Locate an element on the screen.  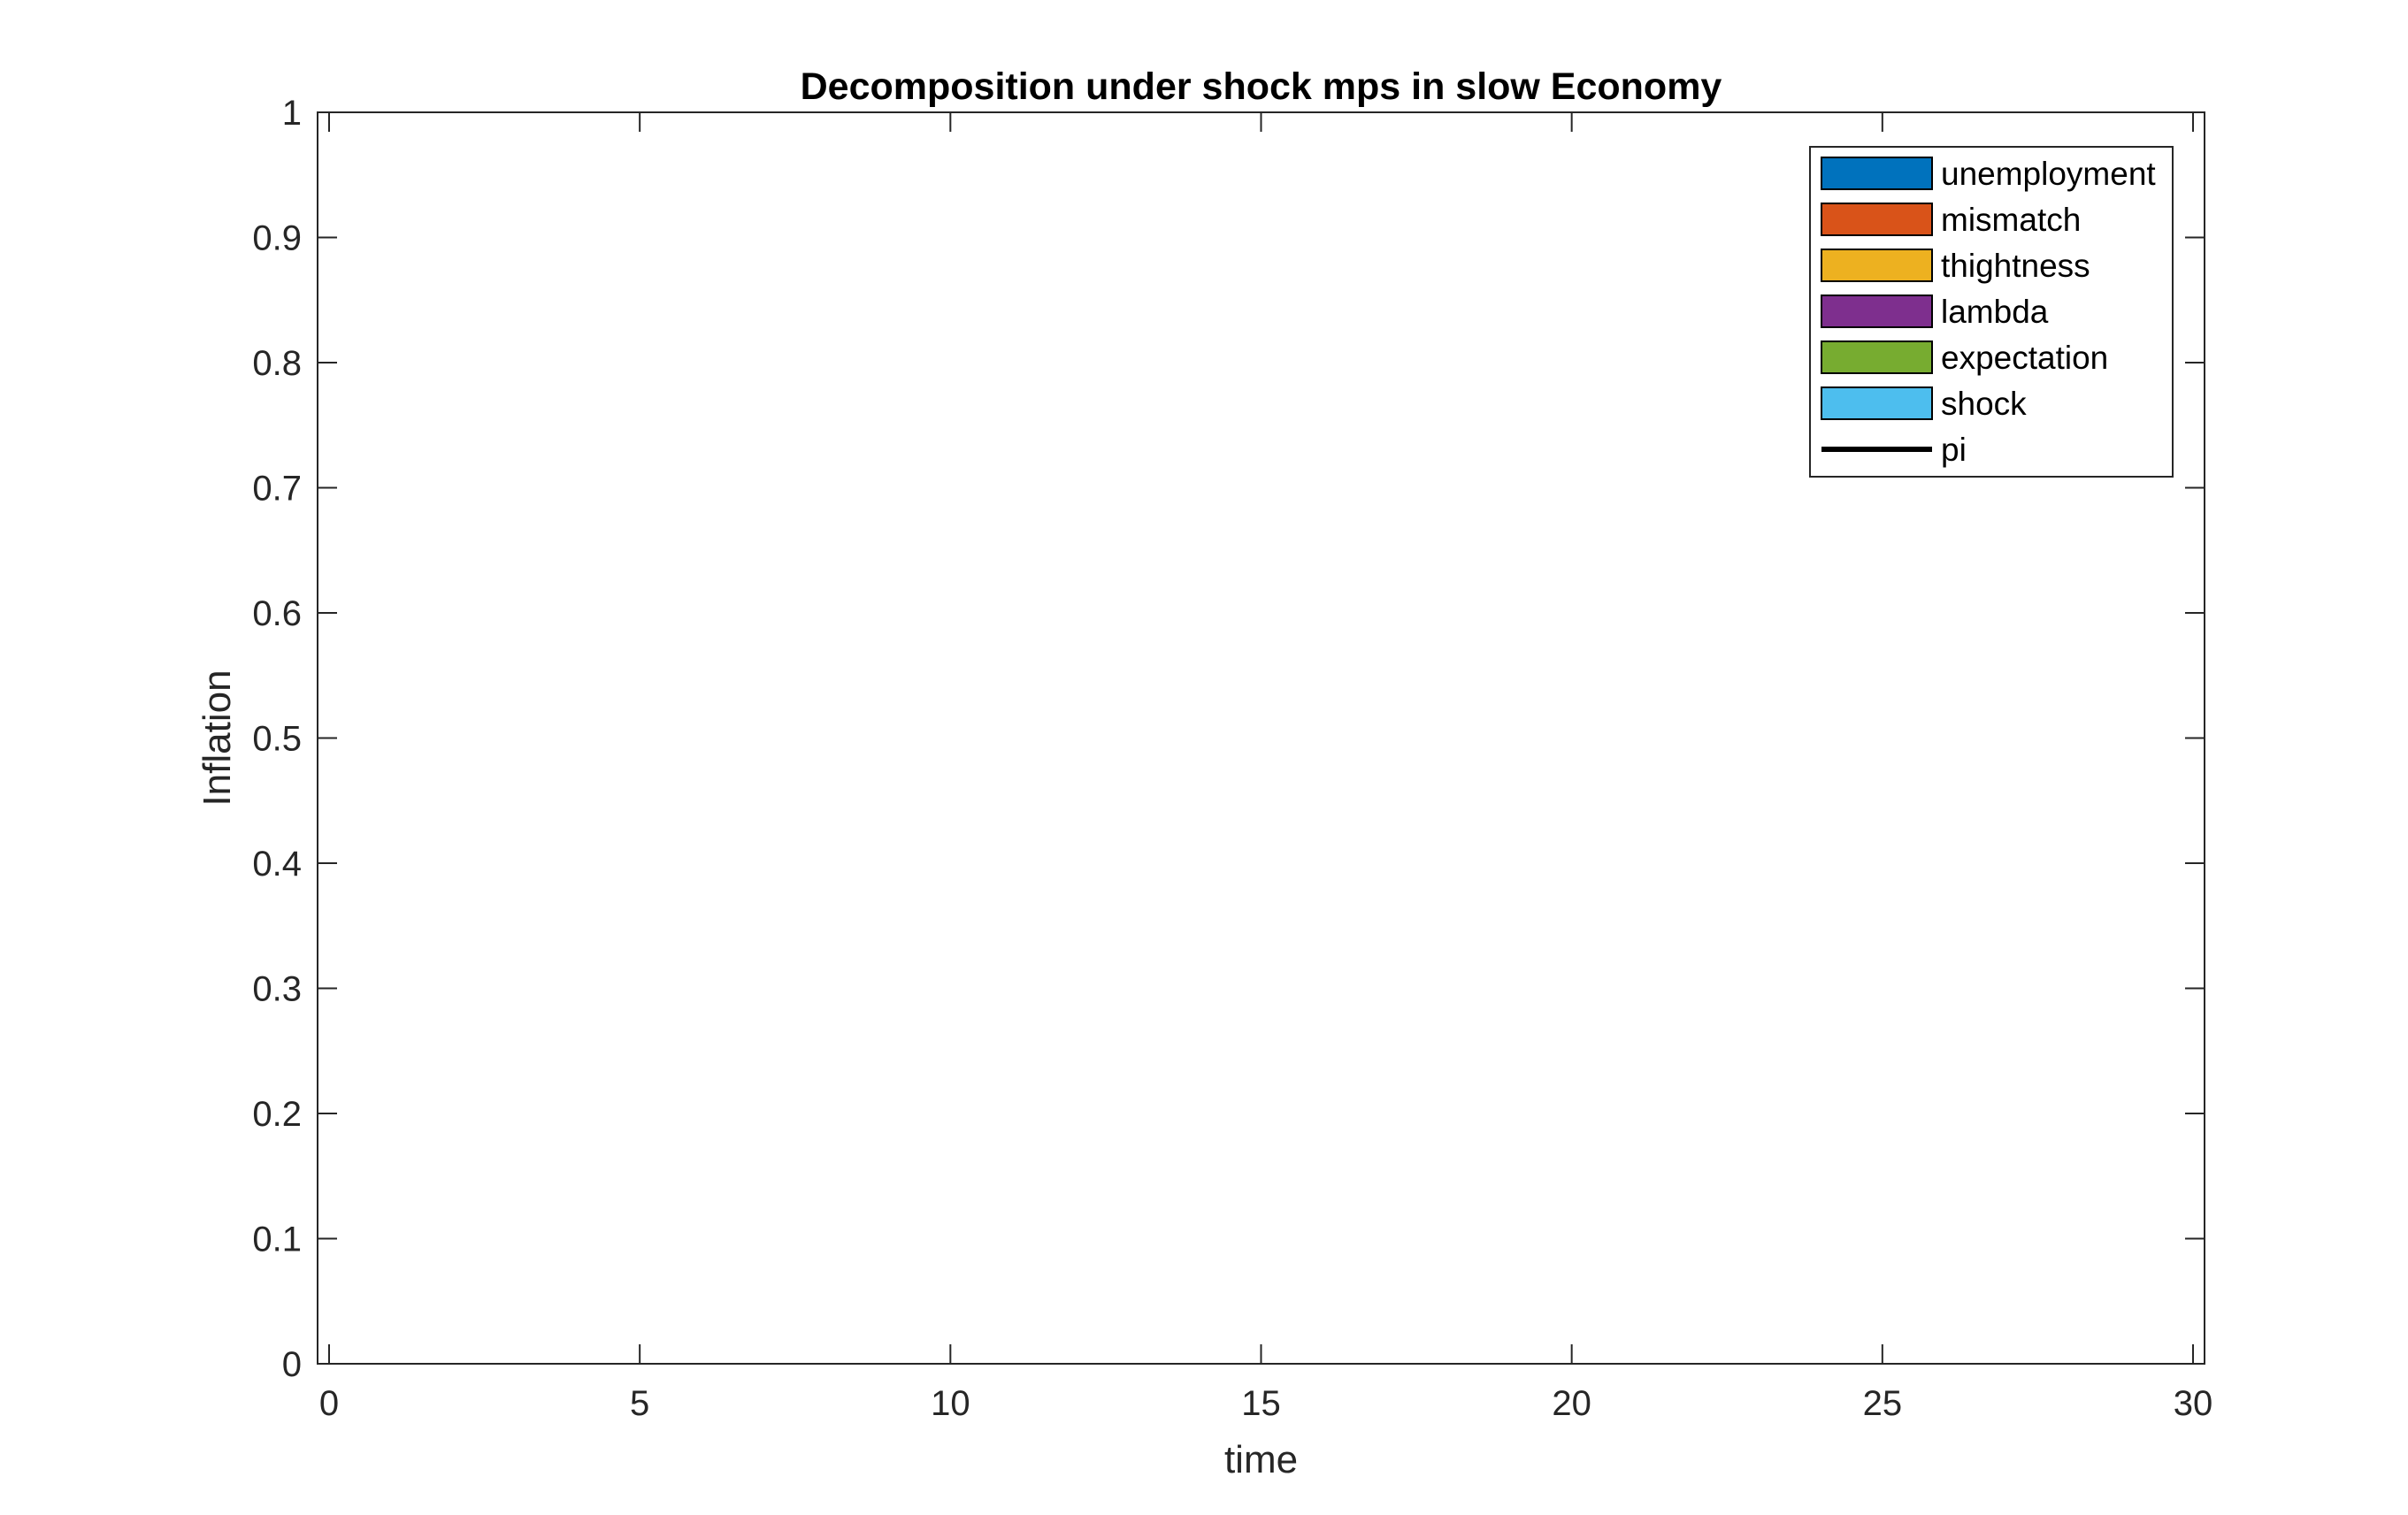
y-tick-label: 0 is located at coordinates (292, 1364).